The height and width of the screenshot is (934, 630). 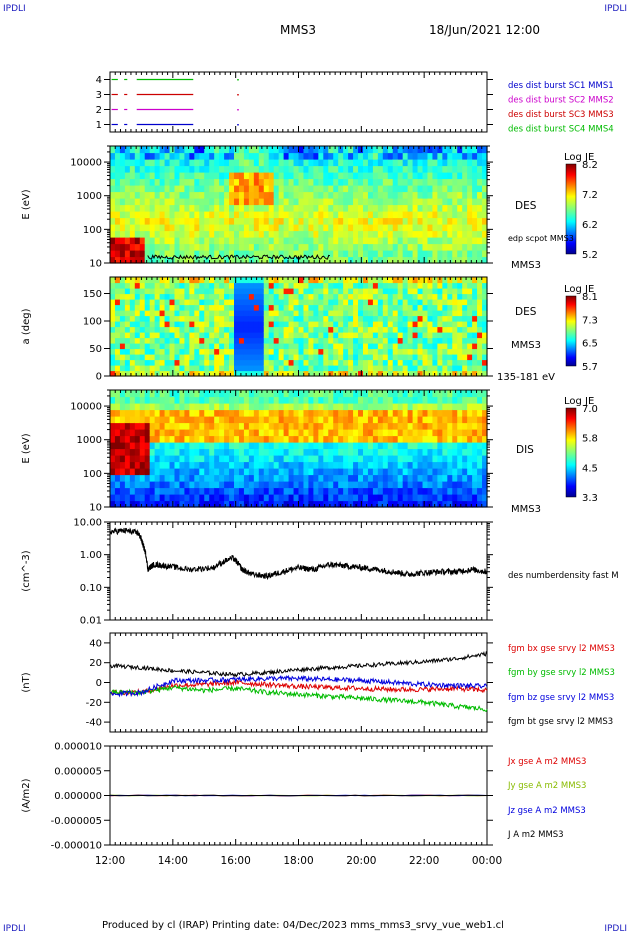 I want to click on dis-energy-panel-instrument-label: DIS, so click(x=525, y=450).